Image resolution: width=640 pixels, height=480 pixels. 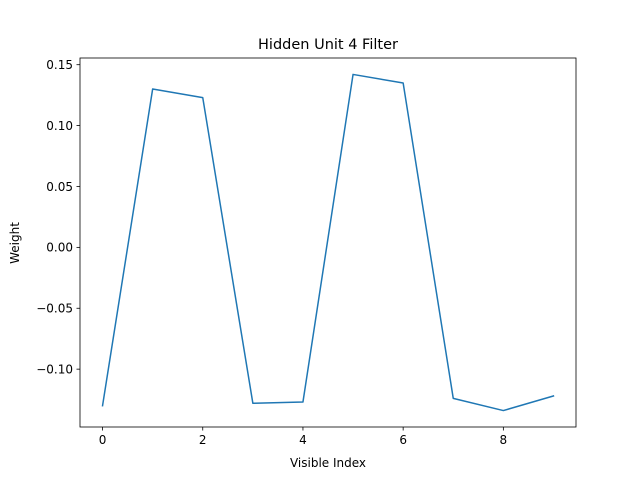 What do you see at coordinates (504, 440) in the screenshot?
I see `x-tick-label: 8` at bounding box center [504, 440].